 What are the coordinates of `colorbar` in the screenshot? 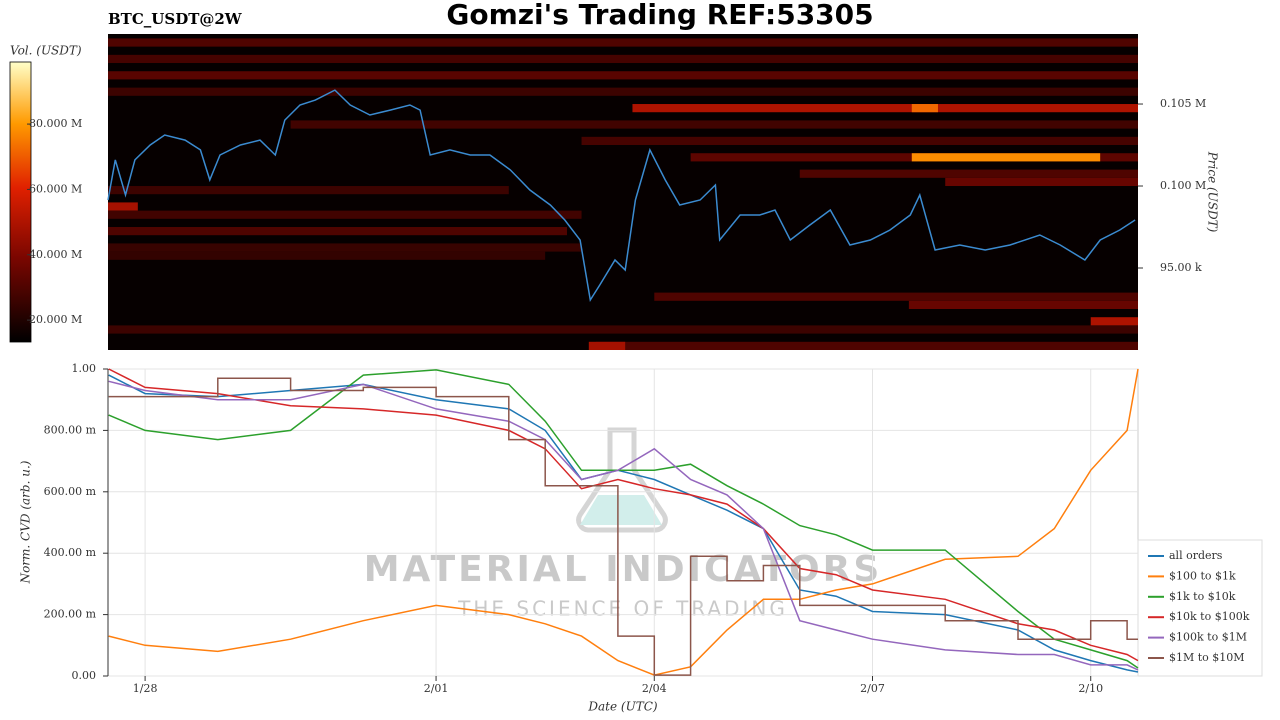 It's located at (20, 202).